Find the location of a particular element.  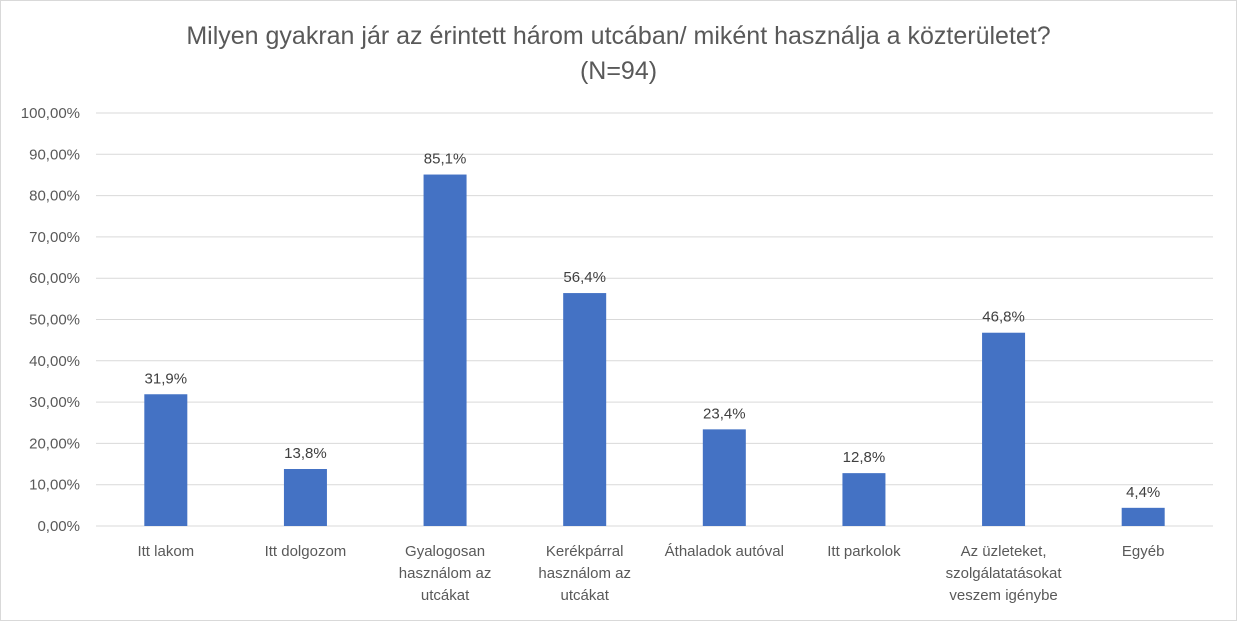

data-label: 13,8% is located at coordinates (305, 453).